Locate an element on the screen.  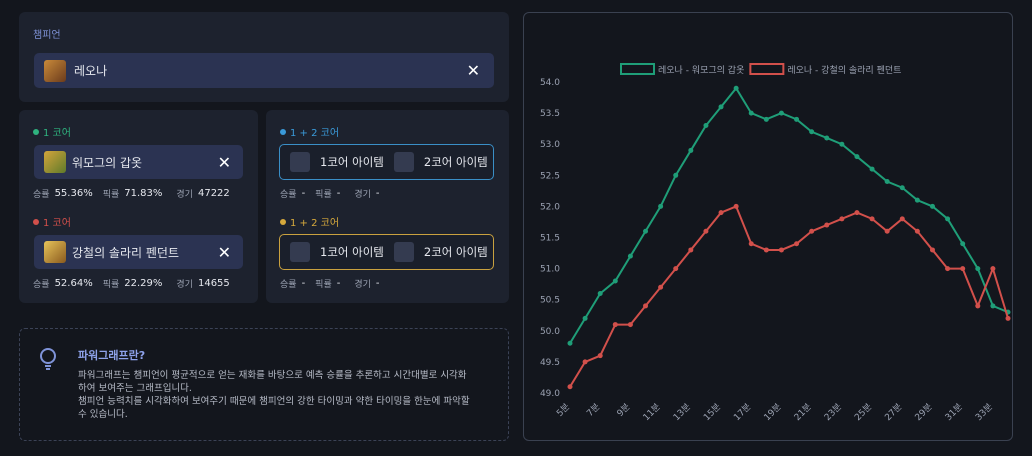
y-tick-label: 53.0 is located at coordinates (550, 145).